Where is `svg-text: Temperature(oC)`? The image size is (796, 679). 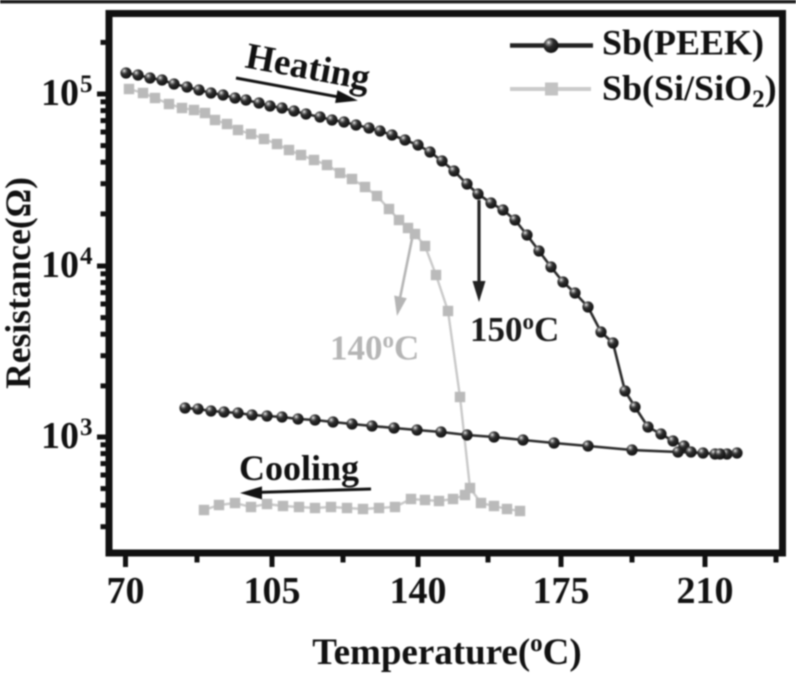 svg-text: Temperature(oC) is located at coordinates (446, 651).